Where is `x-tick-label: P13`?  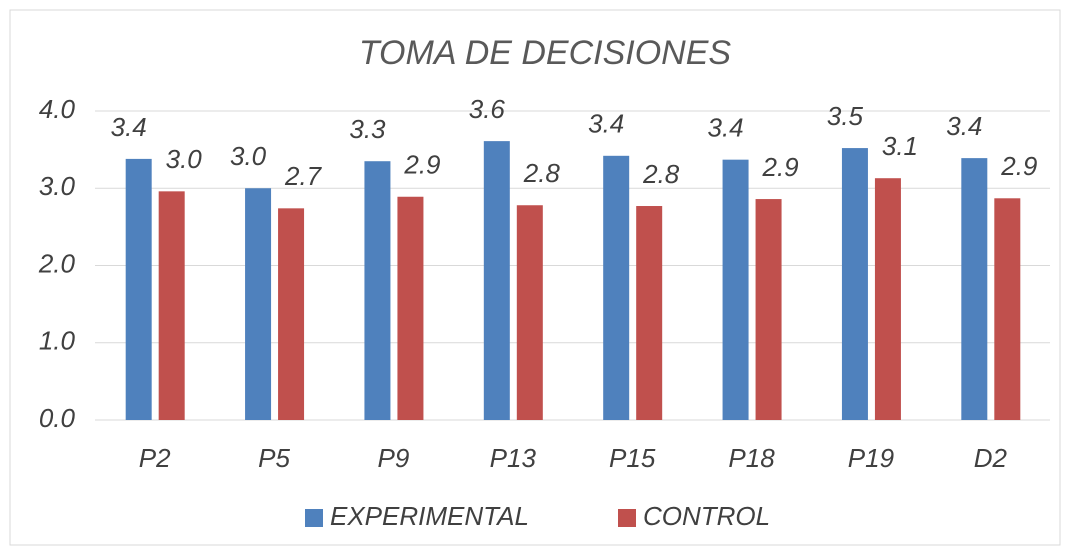 x-tick-label: P13 is located at coordinates (513, 458).